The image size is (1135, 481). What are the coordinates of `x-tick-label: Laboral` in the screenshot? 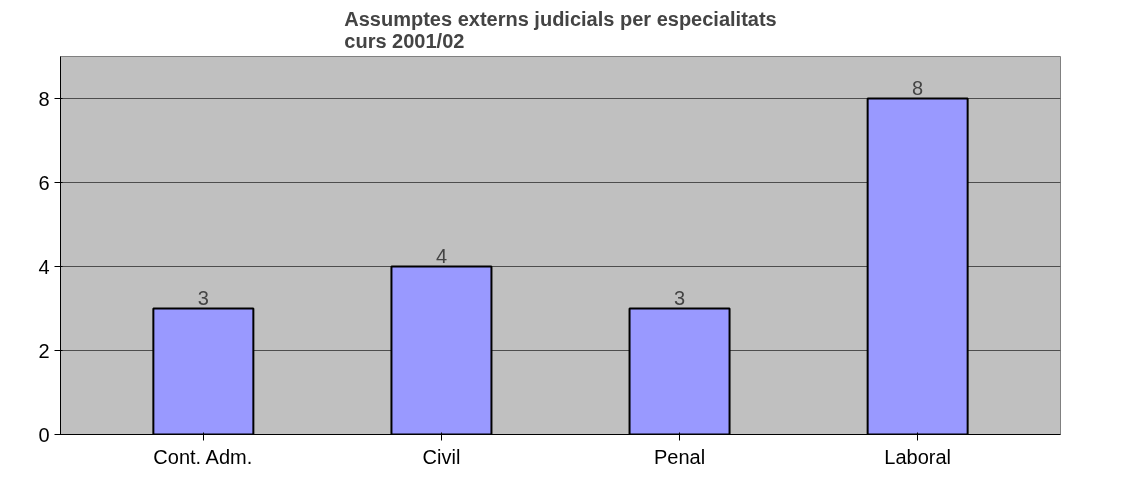 It's located at (917, 456).